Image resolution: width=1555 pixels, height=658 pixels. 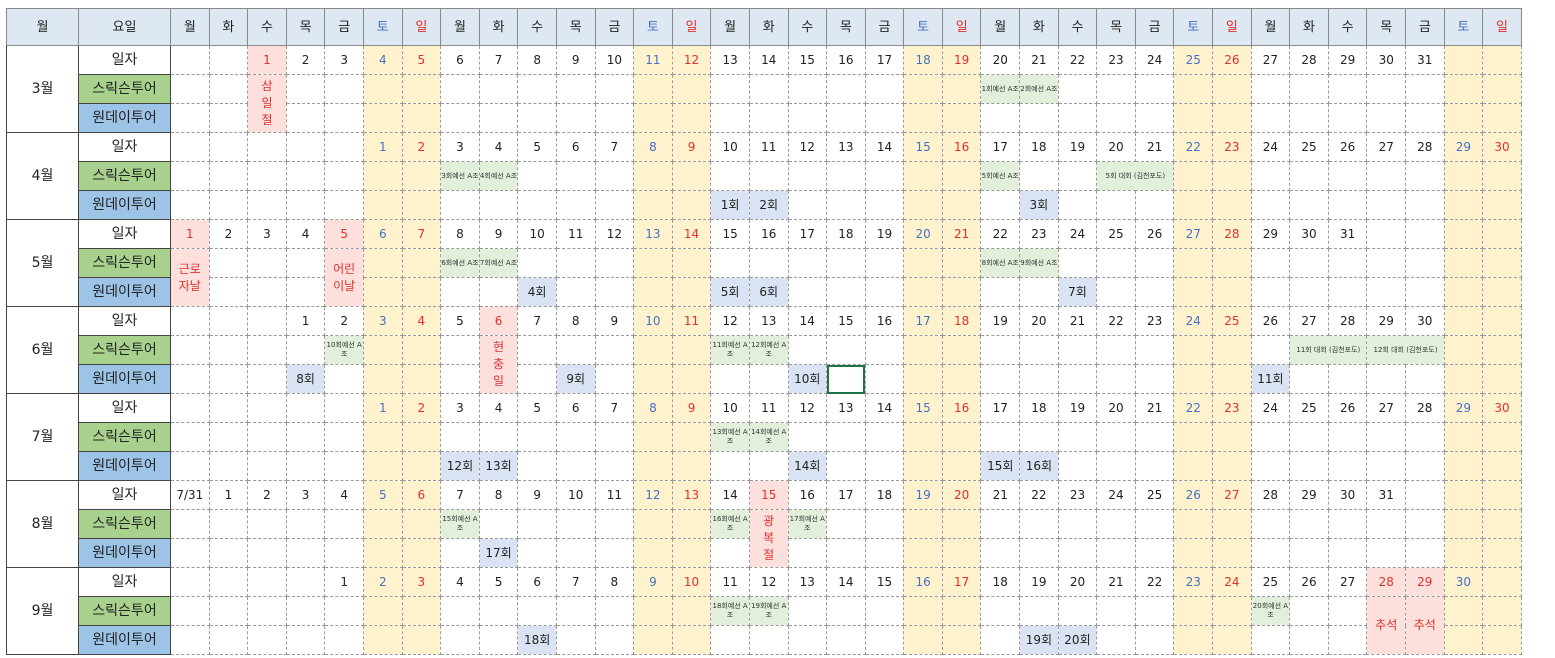 What do you see at coordinates (691, 582) in the screenshot?
I see `date-cell: 10` at bounding box center [691, 582].